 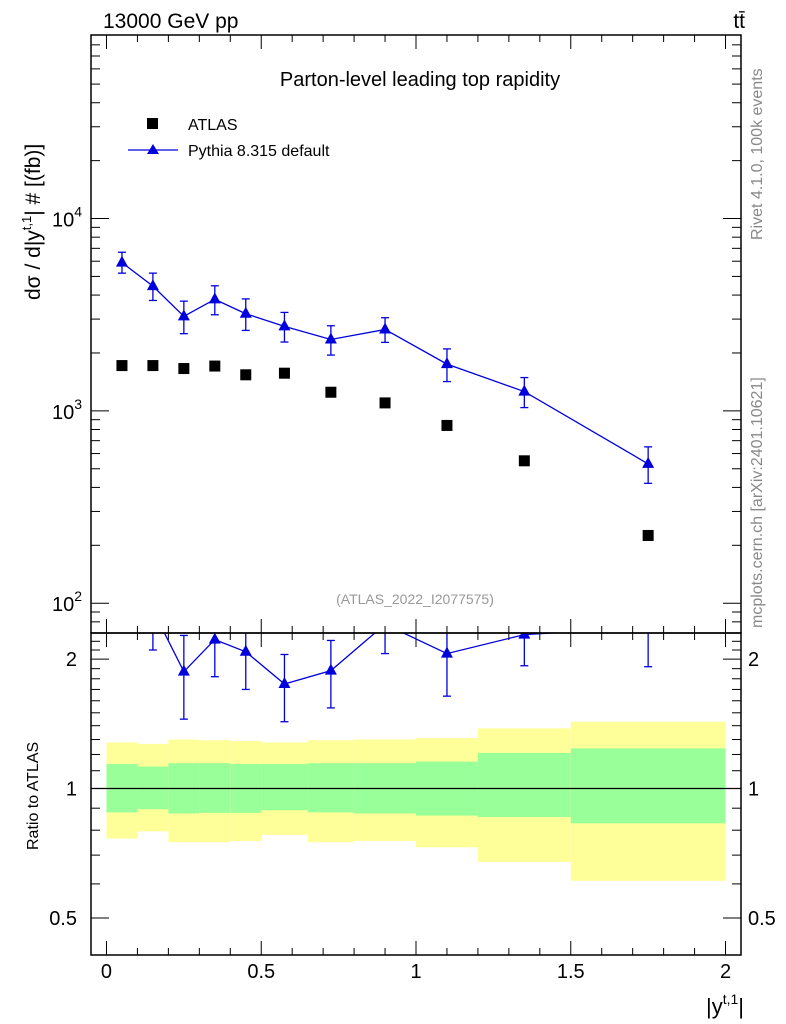 I want to click on main-y-tick-label: 10³, so click(x=67, y=410).